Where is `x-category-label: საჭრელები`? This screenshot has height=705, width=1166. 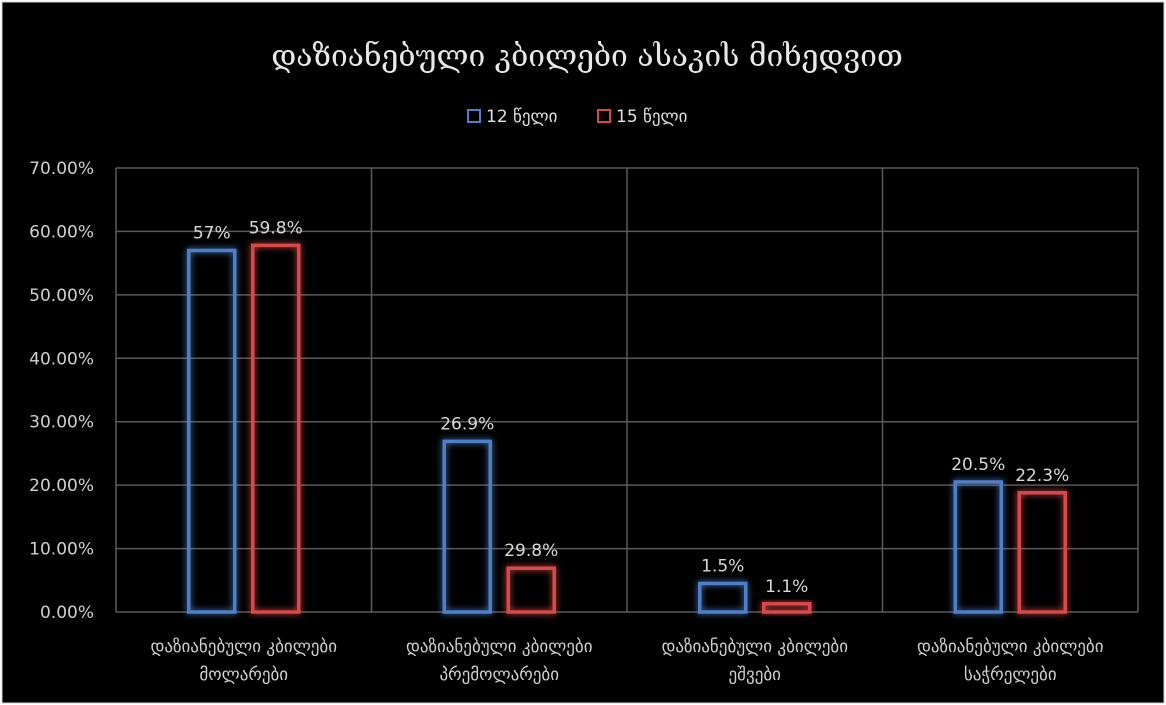 x-category-label: საჭრელები is located at coordinates (1010, 675).